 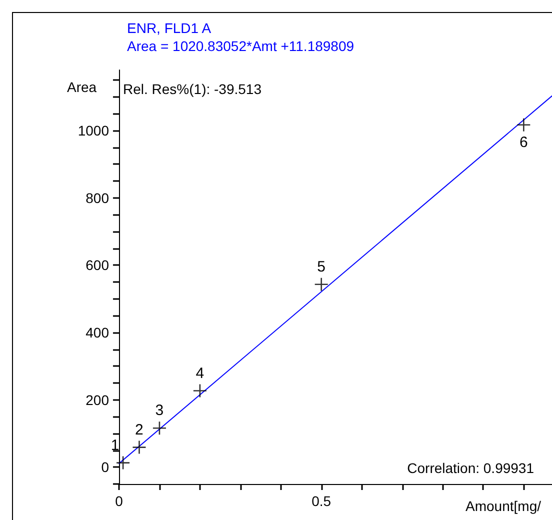 I want to click on y-tick-label: 400, so click(x=98, y=332).